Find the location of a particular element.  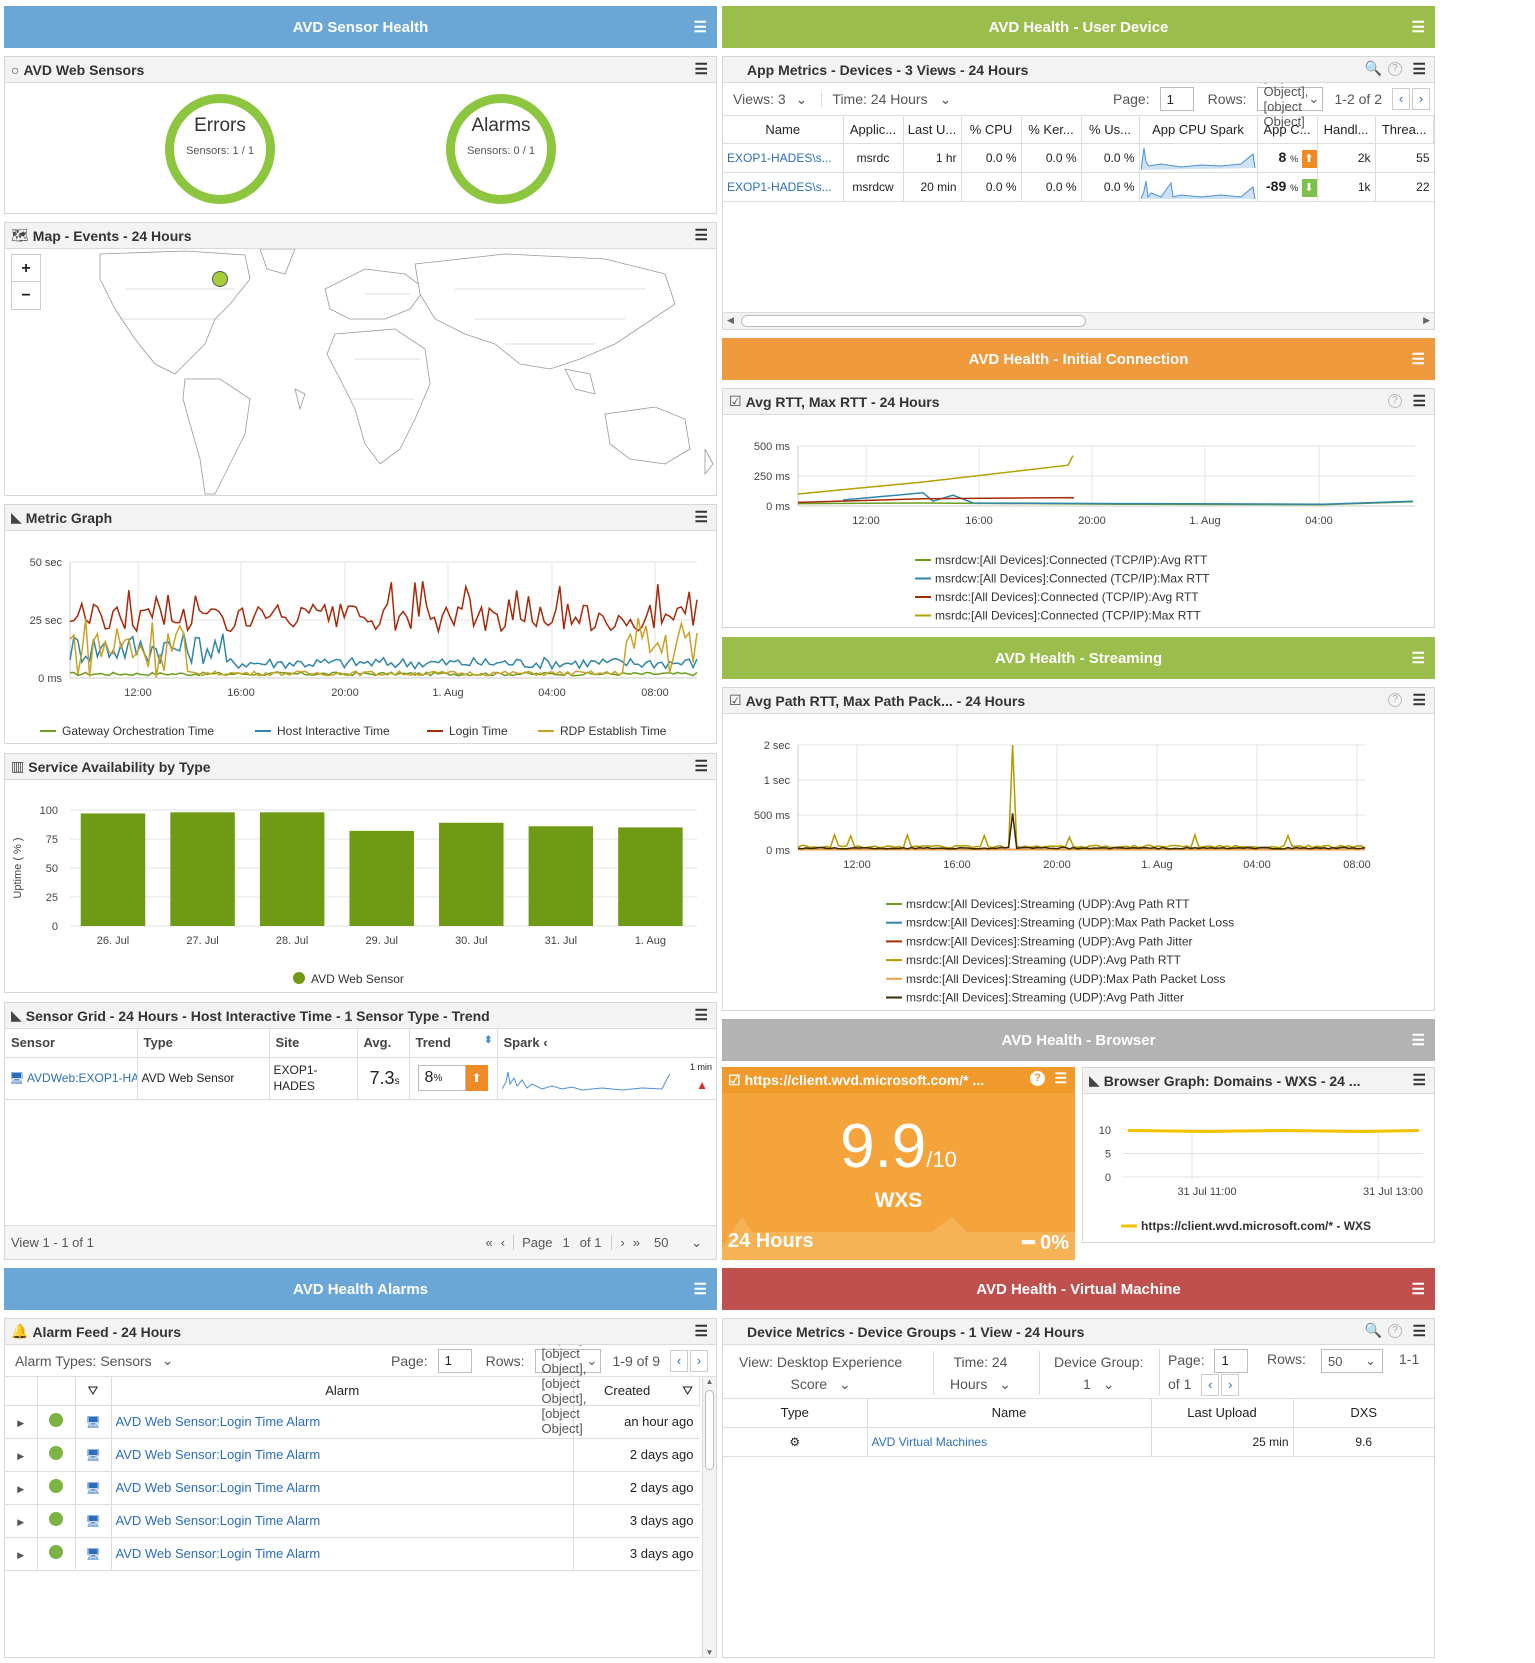

rows-select: [object Object],[object Object]⌄ is located at coordinates (1289, 99).